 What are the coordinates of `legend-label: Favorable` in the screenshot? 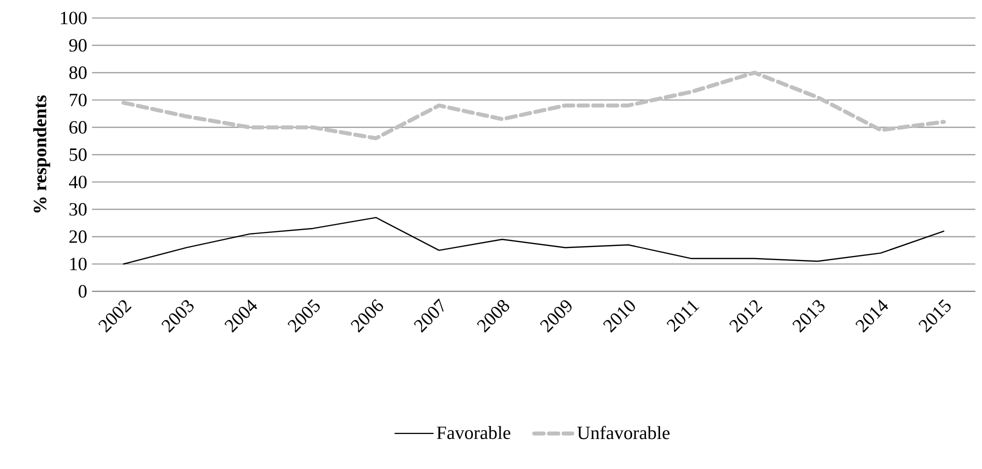 It's located at (473, 433).